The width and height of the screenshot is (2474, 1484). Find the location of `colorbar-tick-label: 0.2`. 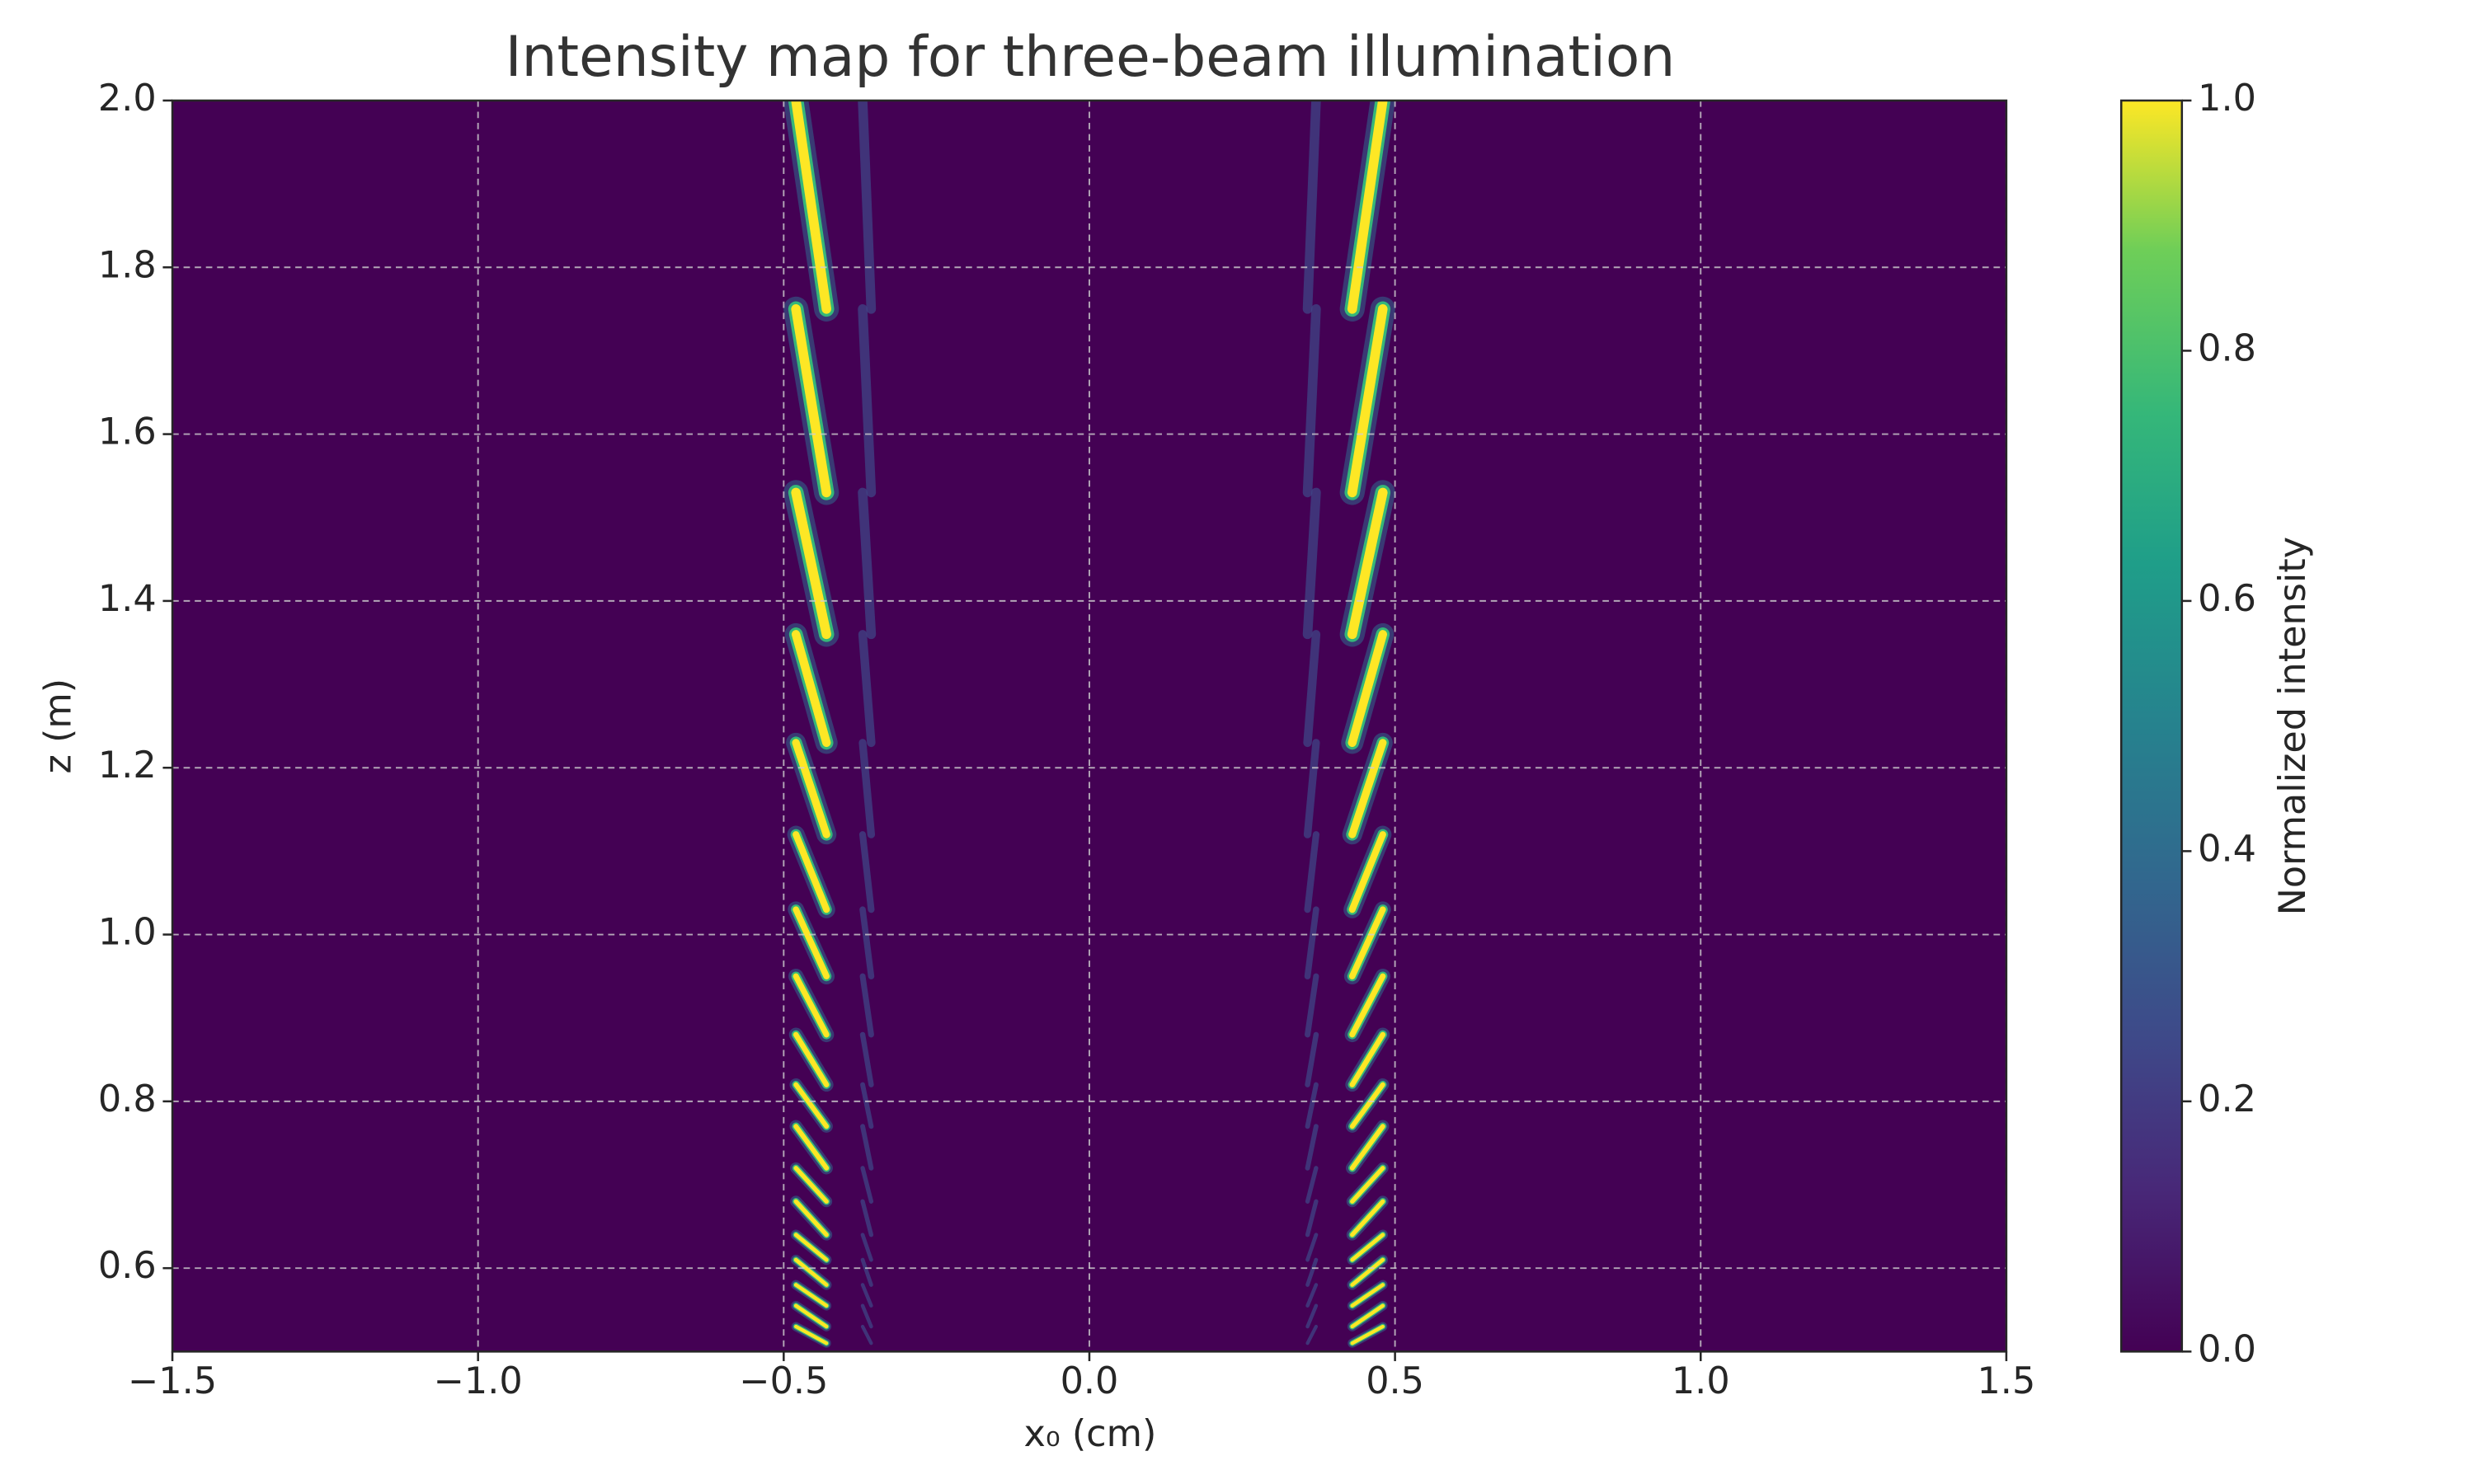

colorbar-tick-label: 0.2 is located at coordinates (2227, 1099).